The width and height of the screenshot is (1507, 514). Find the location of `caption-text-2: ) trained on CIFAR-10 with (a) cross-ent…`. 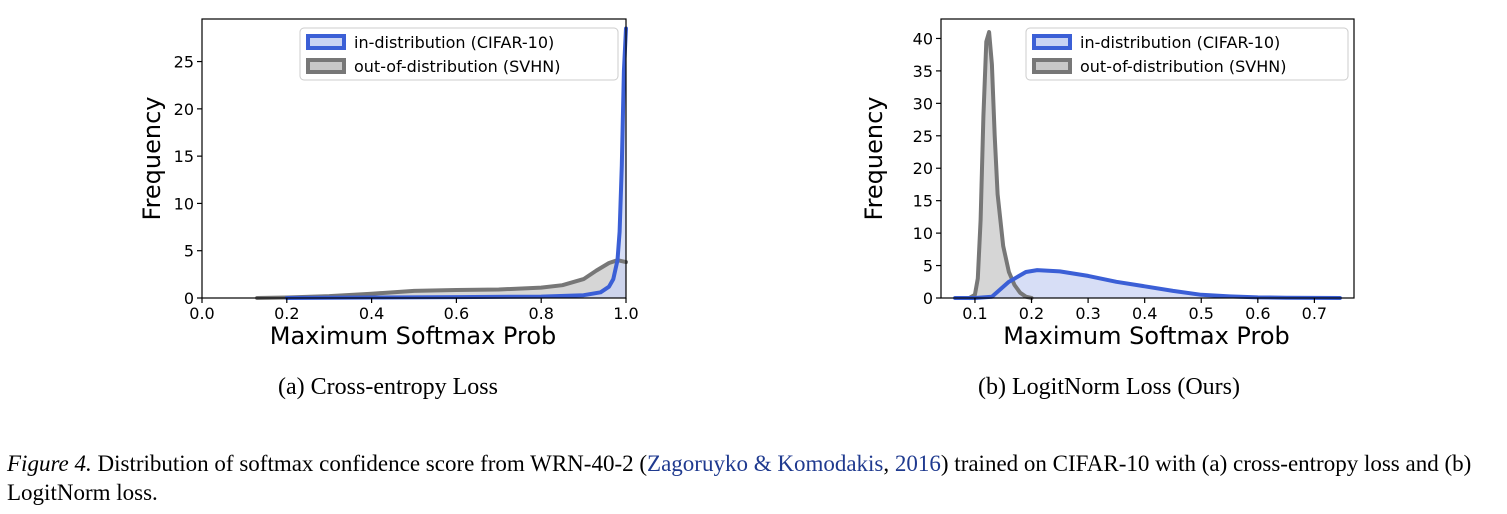

caption-text-2: ) trained on CIFAR-10 with (a) cross-ent… is located at coordinates (739, 478).